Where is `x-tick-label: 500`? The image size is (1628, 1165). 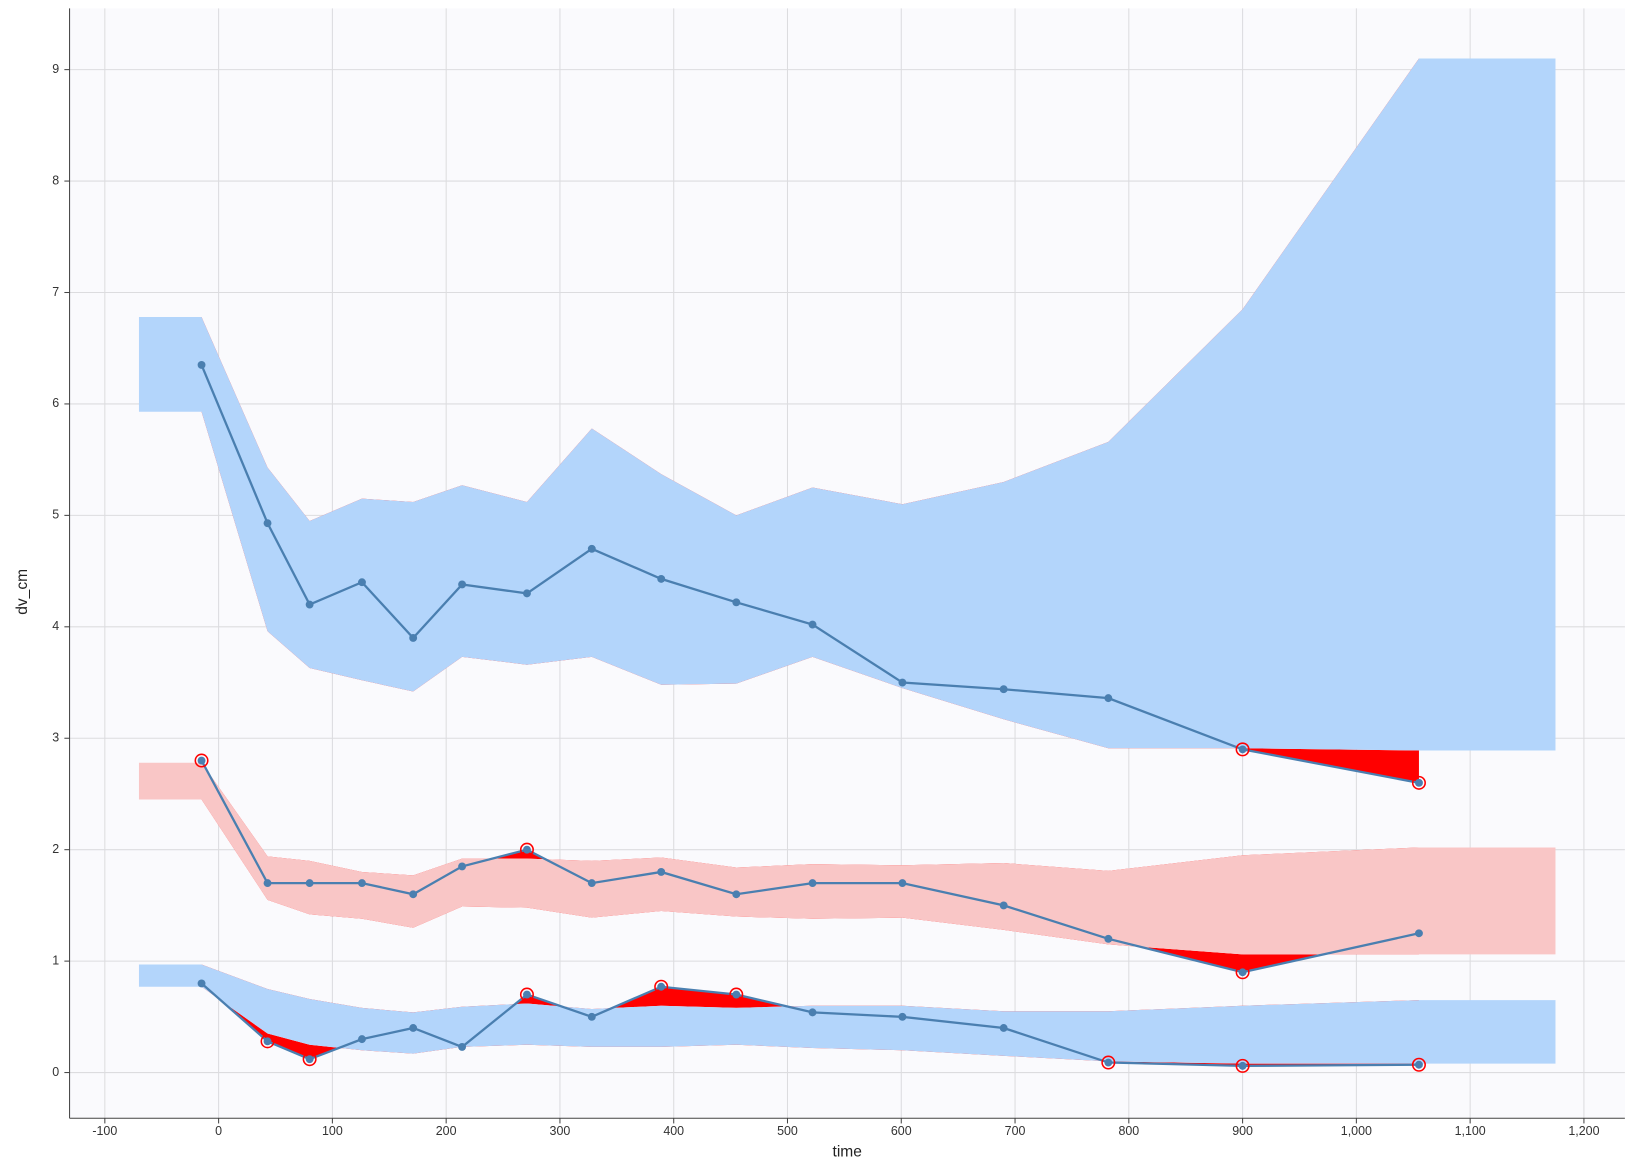
x-tick-label: 500 is located at coordinates (787, 1131).